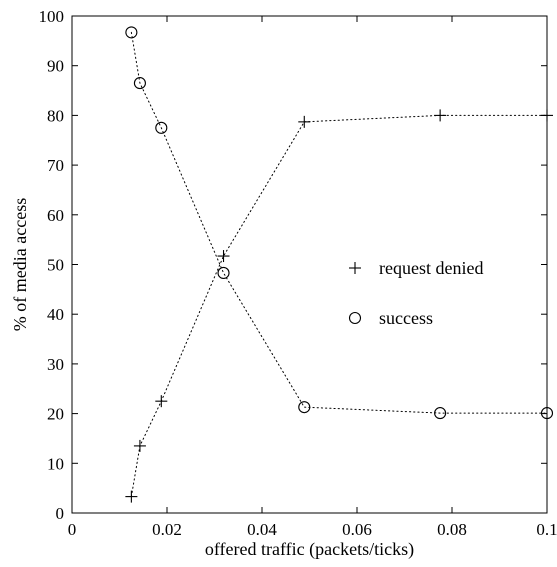  Describe the element at coordinates (167, 529) in the screenshot. I see `x-tick-label: 0.02` at that location.